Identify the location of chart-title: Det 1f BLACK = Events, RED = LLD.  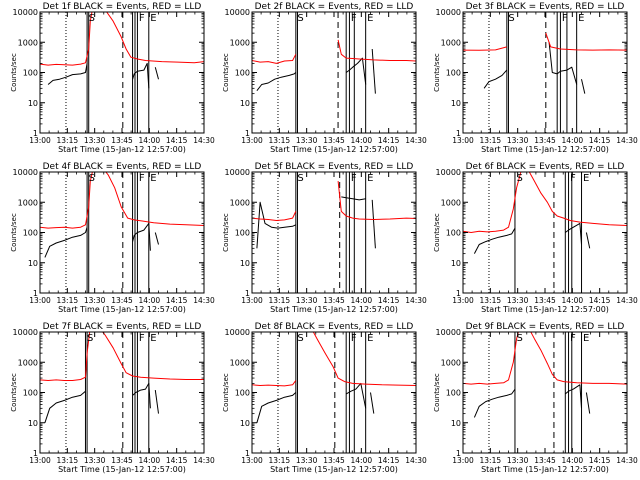
(122, 7).